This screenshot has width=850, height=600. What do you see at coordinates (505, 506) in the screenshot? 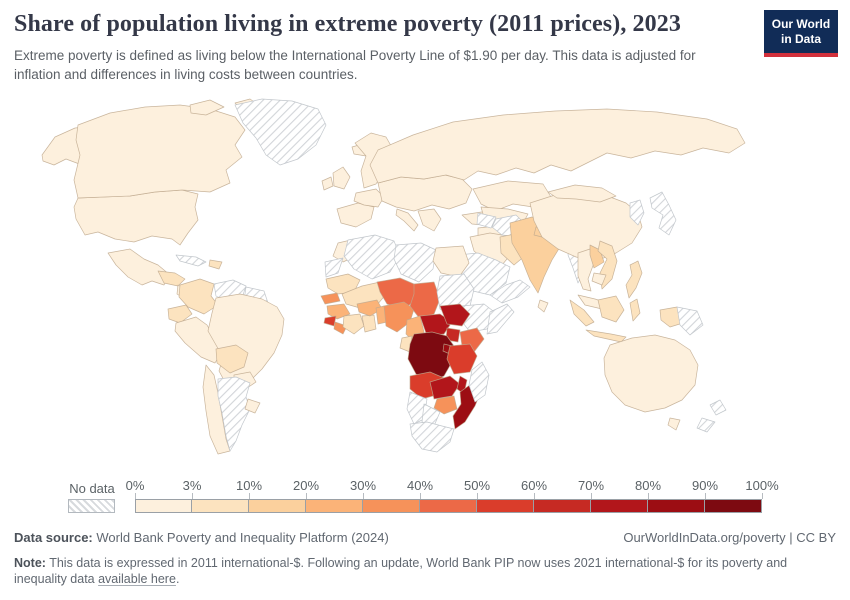
I see `legend-bin-50-60%` at bounding box center [505, 506].